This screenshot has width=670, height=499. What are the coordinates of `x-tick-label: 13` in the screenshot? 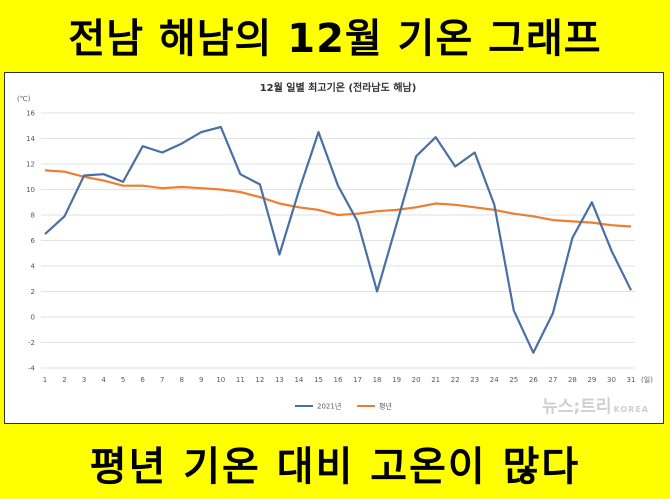 It's located at (279, 380).